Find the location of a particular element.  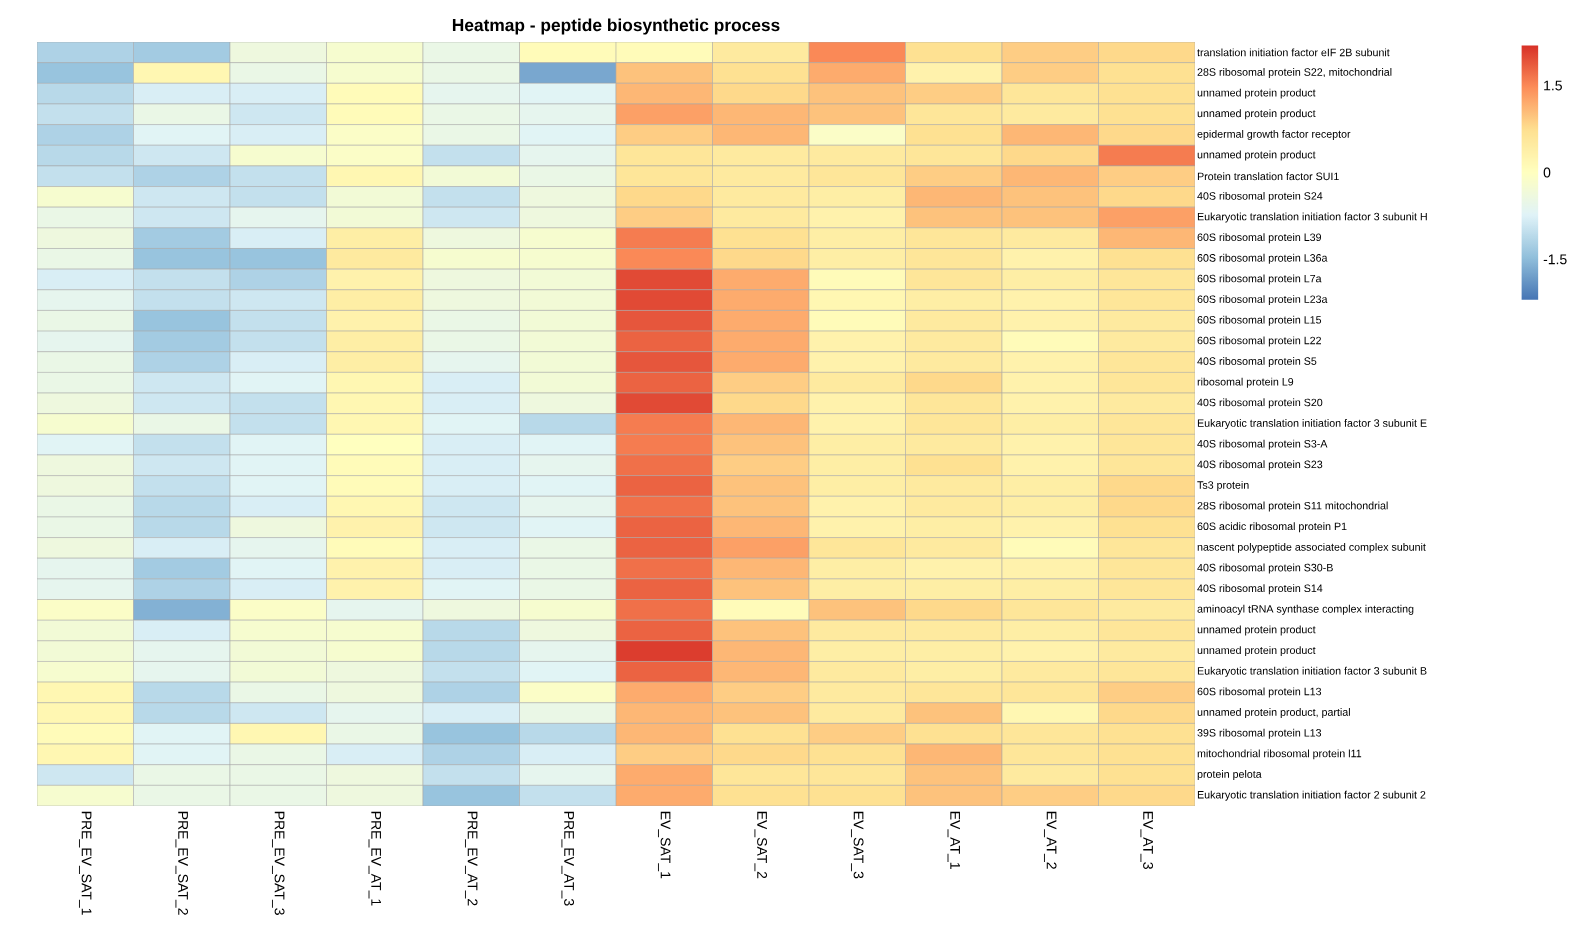

color-bar-label: 0 is located at coordinates (1547, 172).